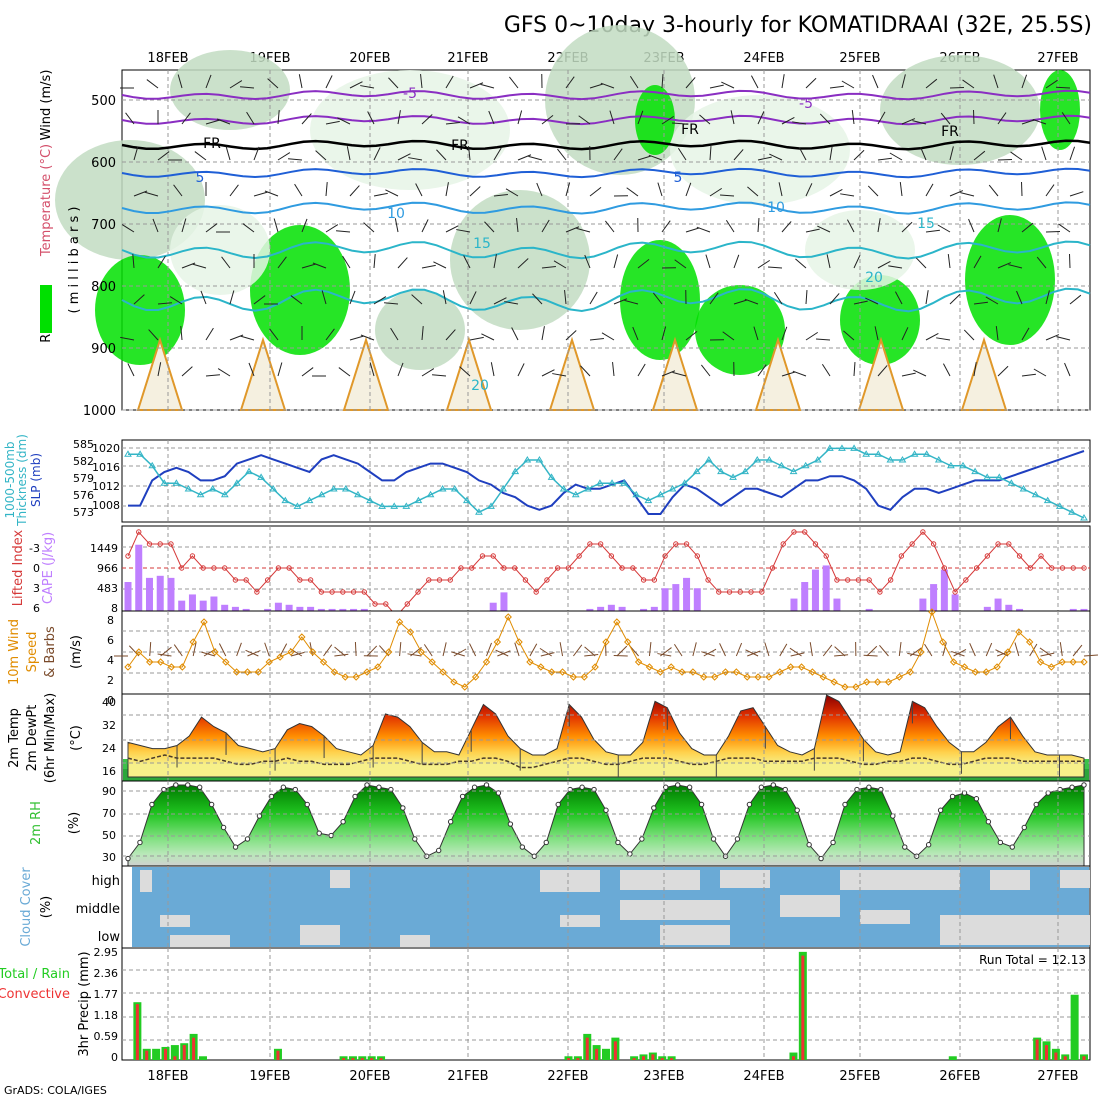 The height and width of the screenshot is (1100, 1100). What do you see at coordinates (582, 480) in the screenshot?
I see `slp-panel: 585 582 579 576 573 1020 1016 1012 1008` at bounding box center [582, 480].